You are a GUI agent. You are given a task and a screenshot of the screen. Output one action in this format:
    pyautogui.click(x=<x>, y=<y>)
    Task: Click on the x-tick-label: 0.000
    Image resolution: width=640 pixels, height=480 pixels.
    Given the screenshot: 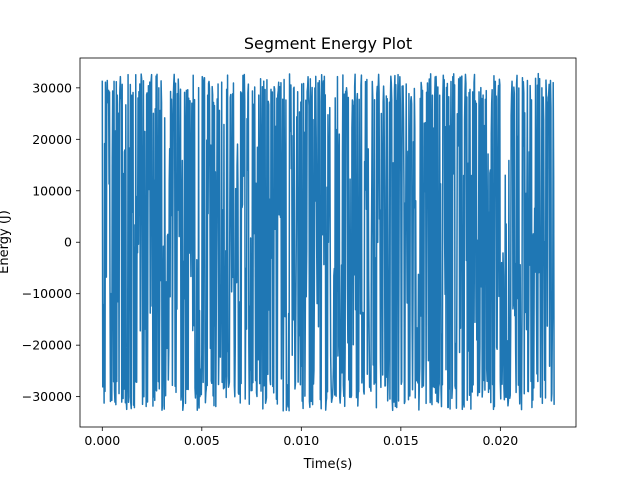 What is the action you would take?
    pyautogui.click(x=102, y=440)
    